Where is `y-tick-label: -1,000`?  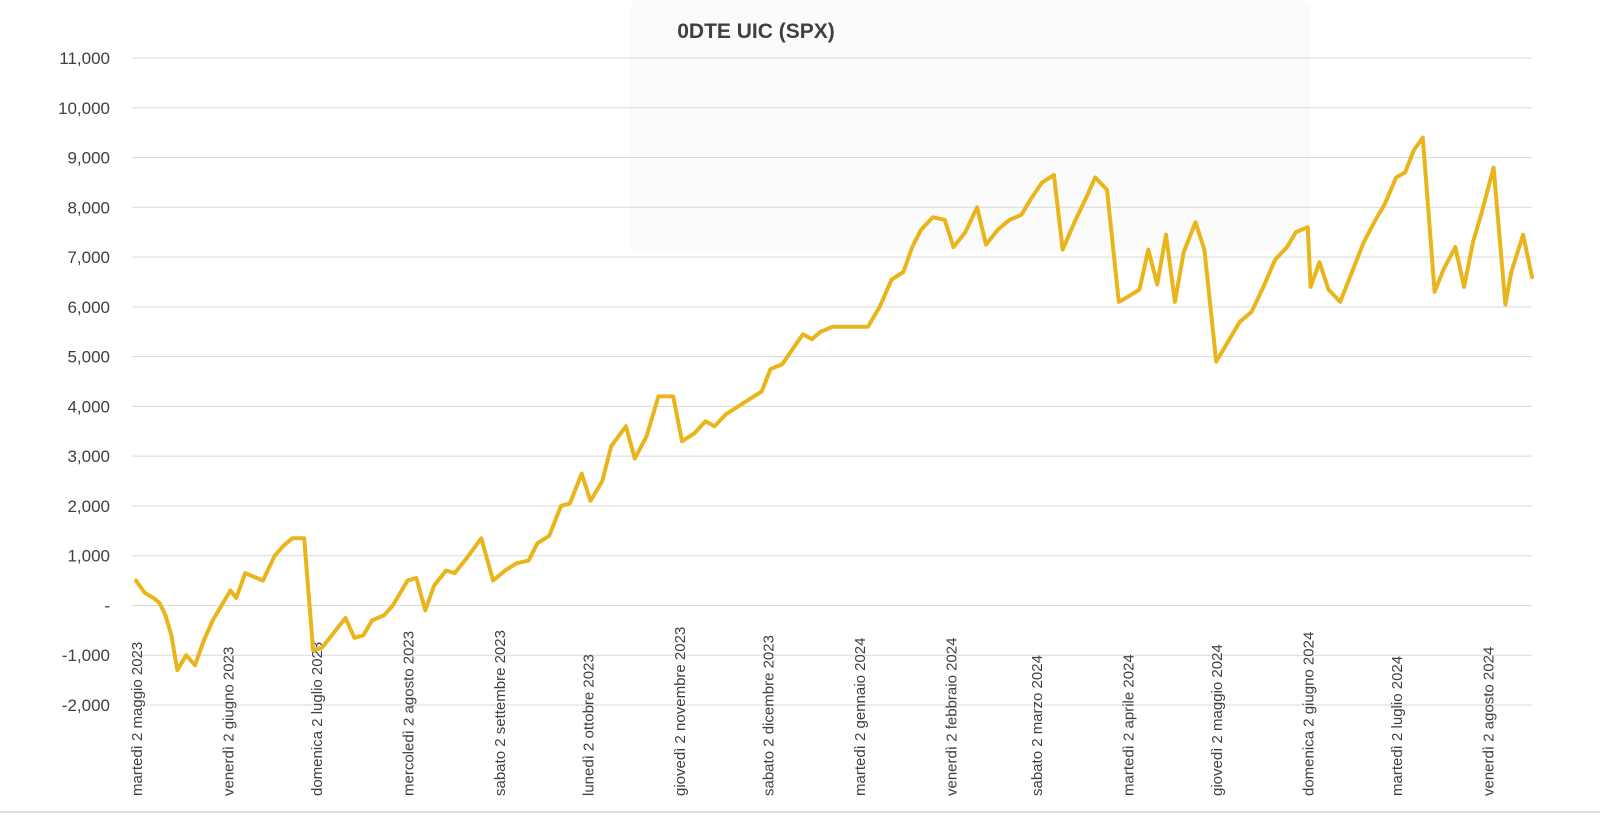 y-tick-label: -1,000 is located at coordinates (86, 655).